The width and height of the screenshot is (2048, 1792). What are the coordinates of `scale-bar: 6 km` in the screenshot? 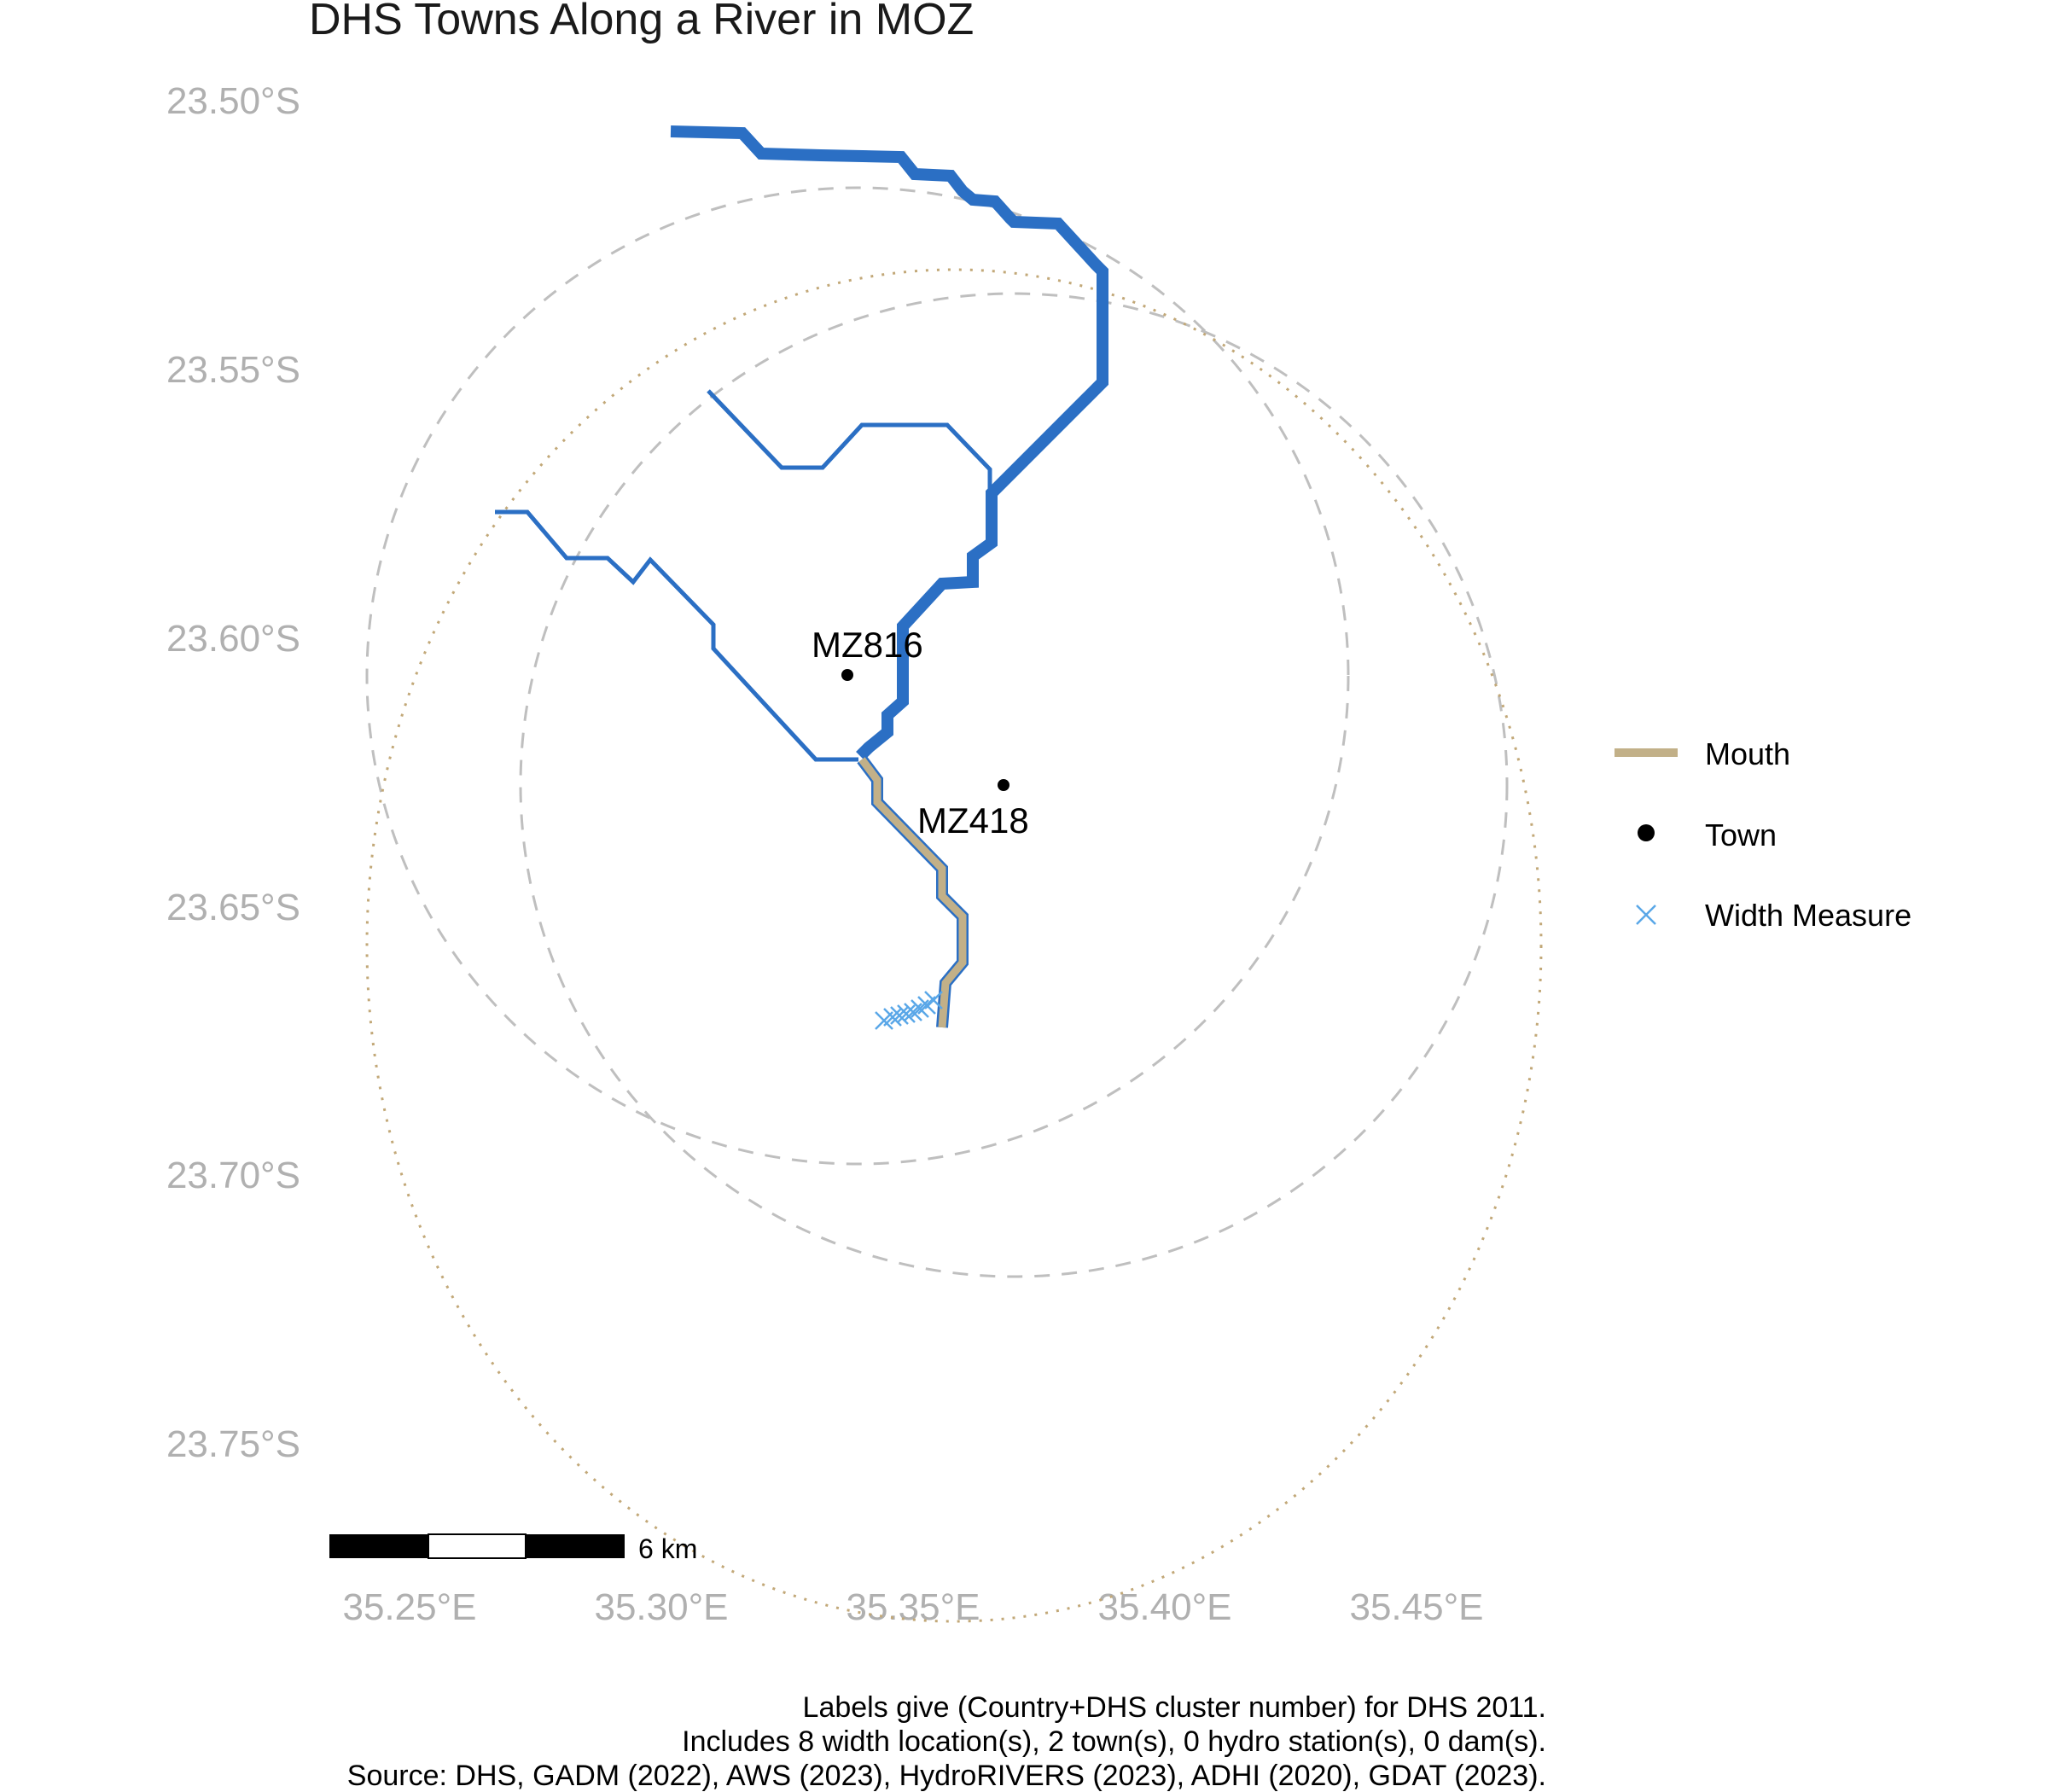 It's located at (513, 1548).